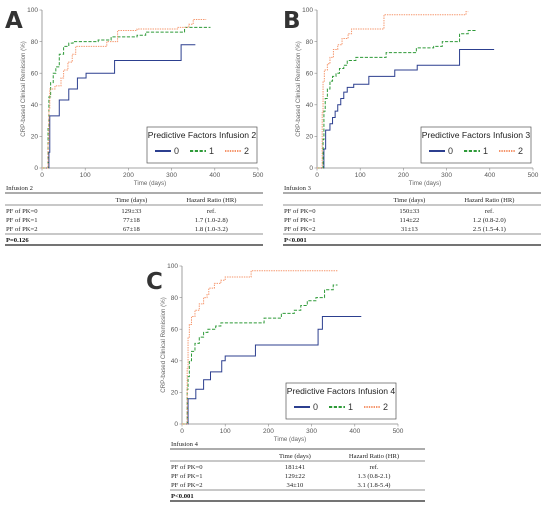 The image size is (550, 510). What do you see at coordinates (17, 240) in the screenshot?
I see `table-p-value: P=0.126` at bounding box center [17, 240].